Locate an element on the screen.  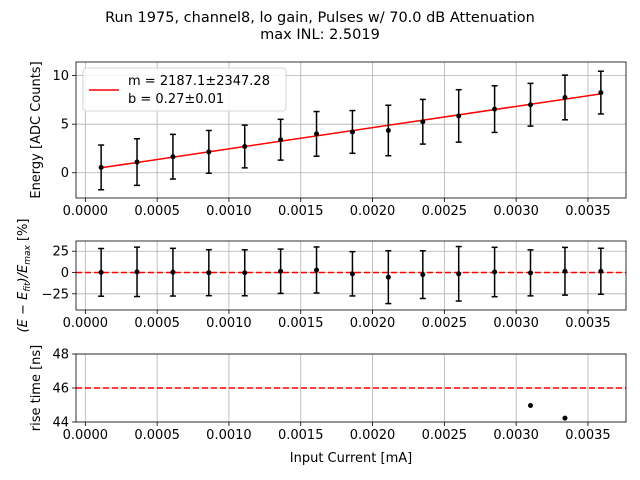
y-axis-label: (E − Efit)/Emax [%] is located at coordinates (24, 276).